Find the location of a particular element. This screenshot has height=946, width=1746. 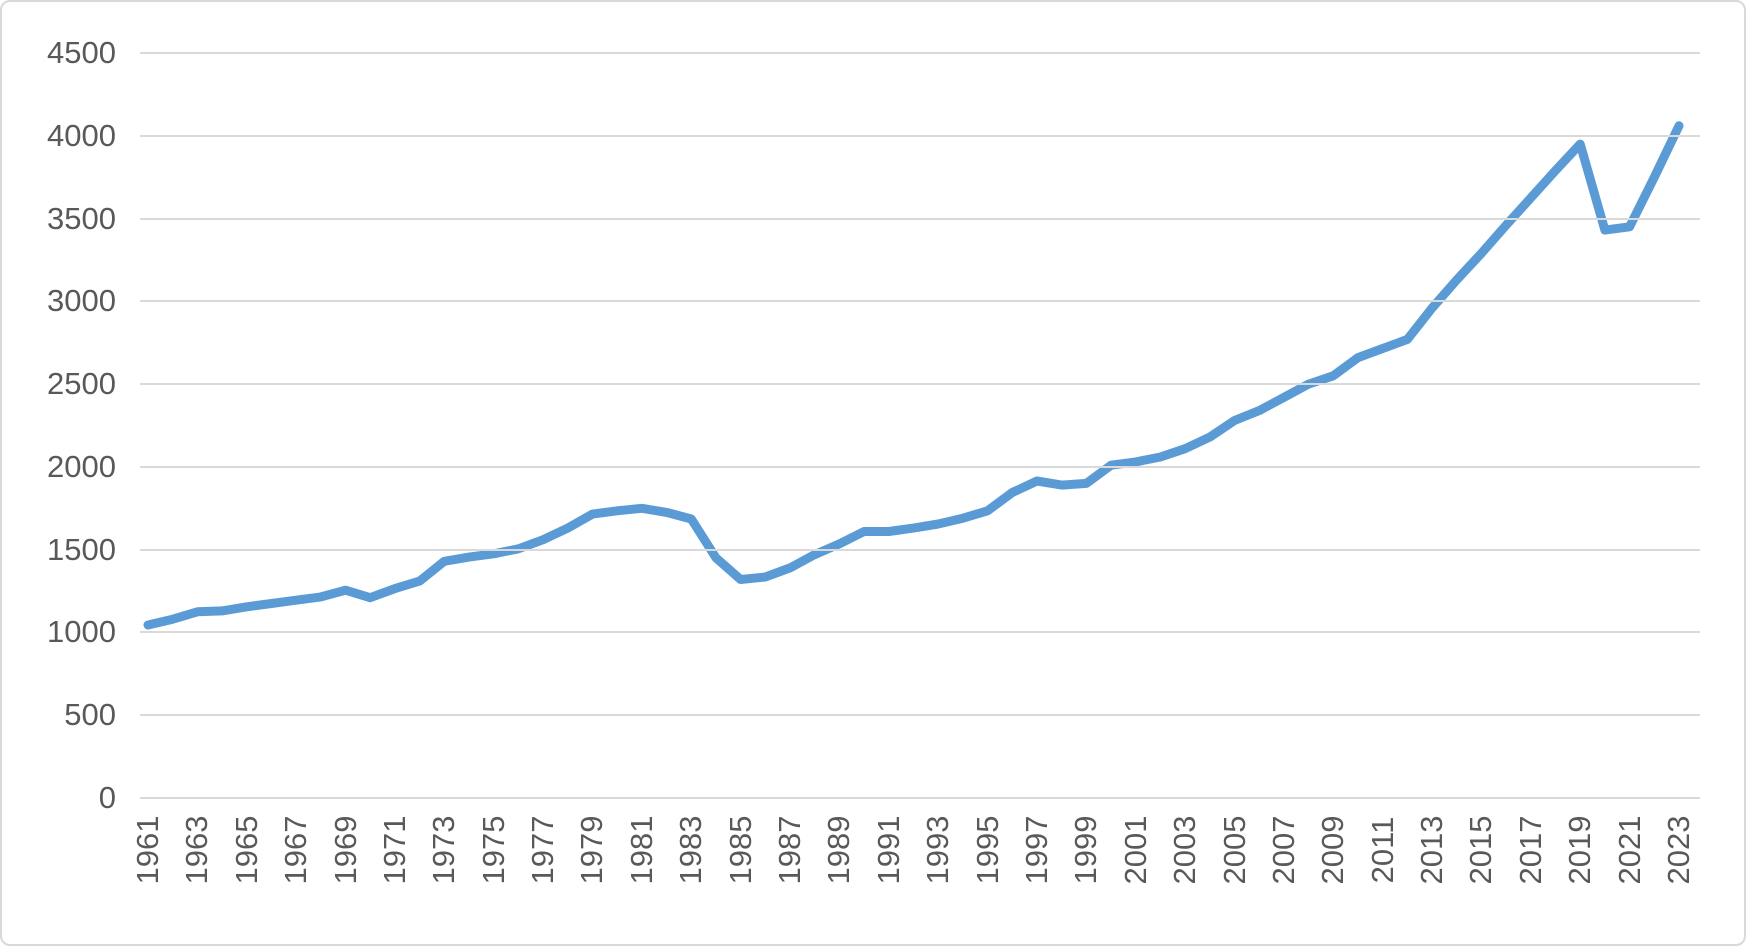

x-axis-label-2019: 2019 is located at coordinates (1580, 850).